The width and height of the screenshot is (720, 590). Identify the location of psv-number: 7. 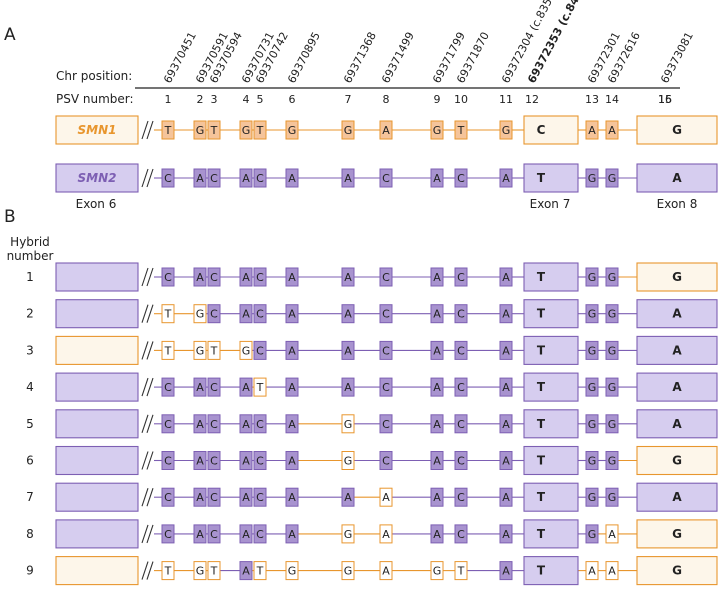
(348, 99).